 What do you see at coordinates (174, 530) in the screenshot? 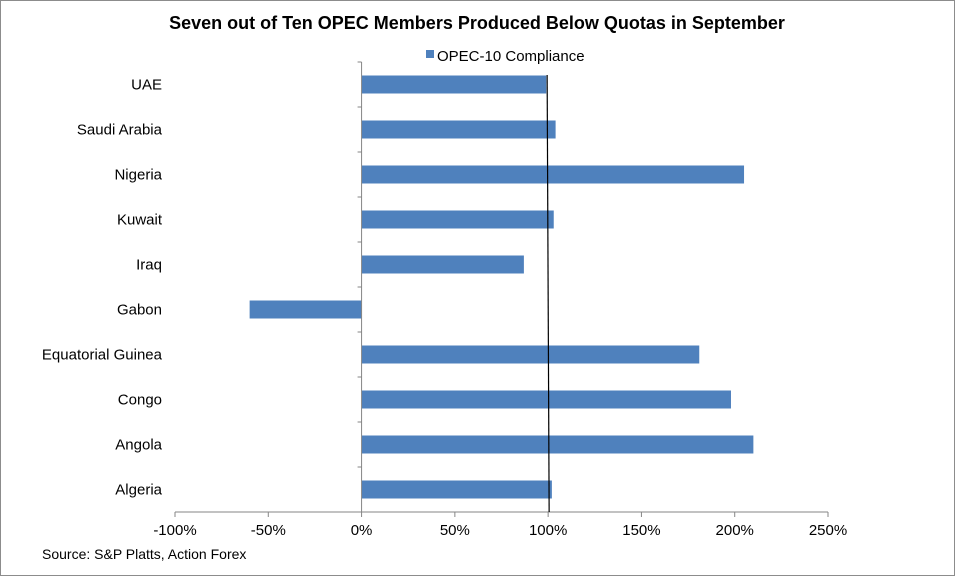
I see `value-tick-label-0: -100%` at bounding box center [174, 530].